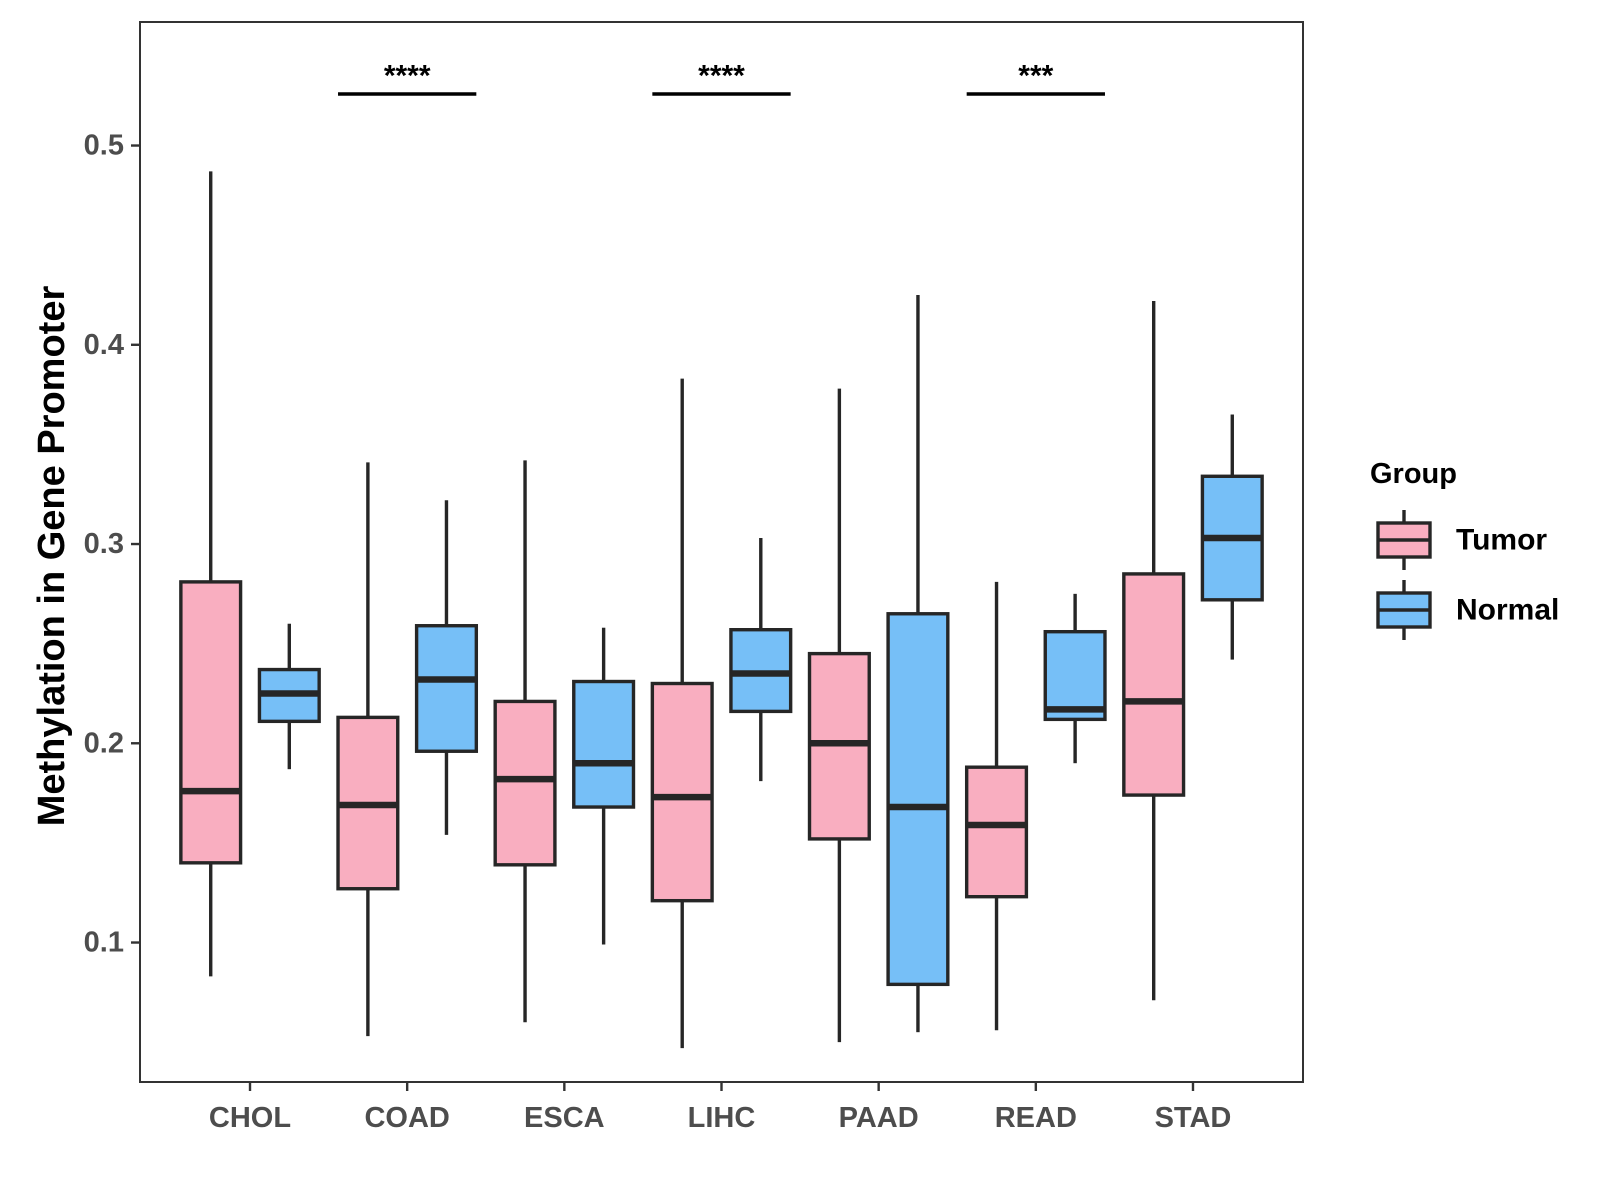 The width and height of the screenshot is (1600, 1200). Describe the element at coordinates (1232, 537) in the screenshot. I see `box-normal-stad` at that location.